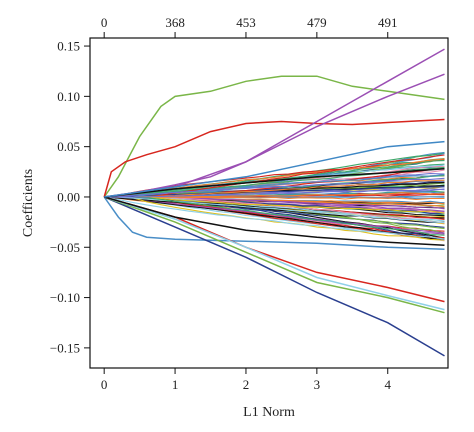 The height and width of the screenshot is (432, 474). I want to click on top-axis-ticks: 0 368 453 479 491, so click(249, 26).